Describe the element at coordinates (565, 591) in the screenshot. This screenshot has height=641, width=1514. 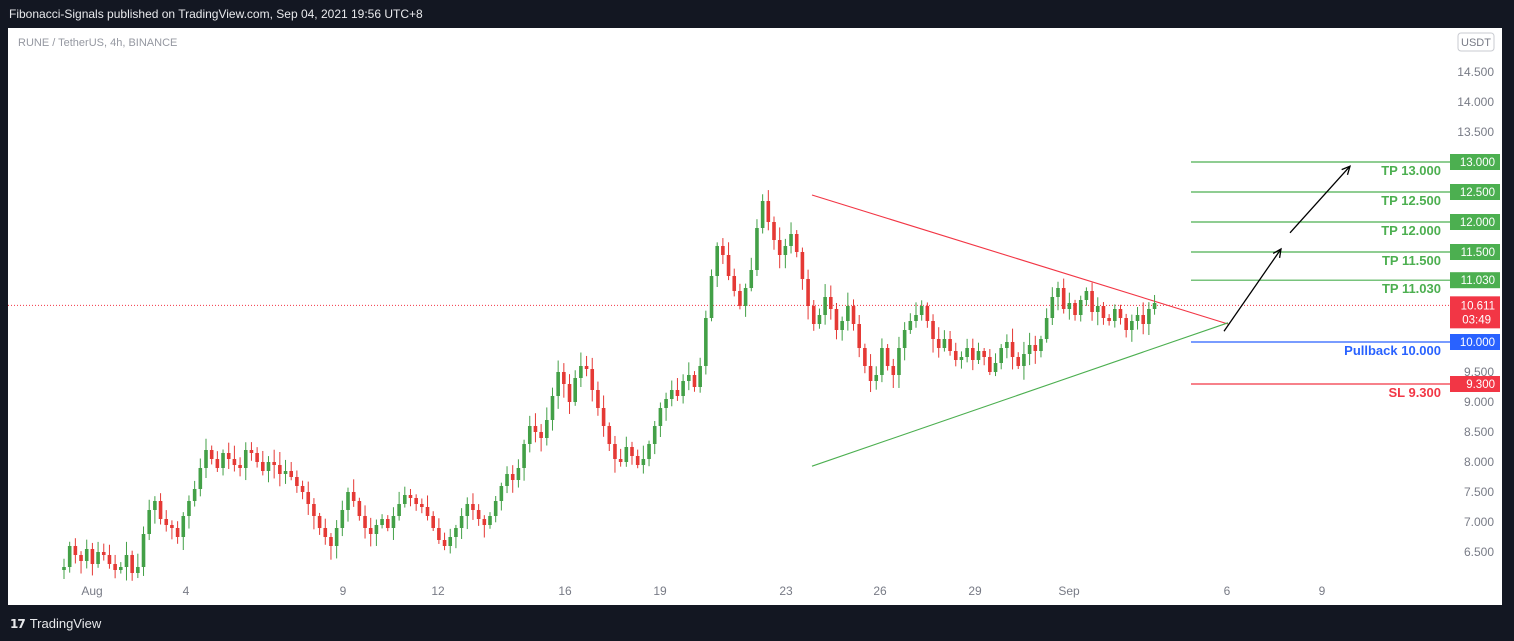
I see `x-tick-label: 16` at that location.